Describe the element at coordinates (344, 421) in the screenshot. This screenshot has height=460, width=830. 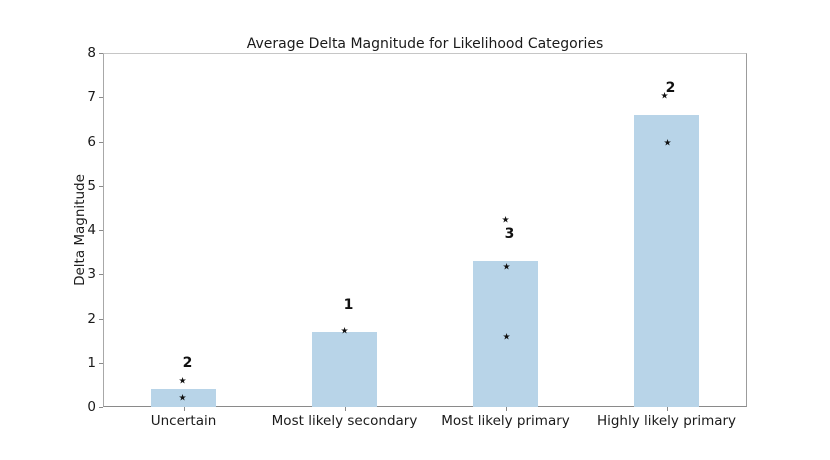
I see `x-tick-label: Most likely secondary` at that location.